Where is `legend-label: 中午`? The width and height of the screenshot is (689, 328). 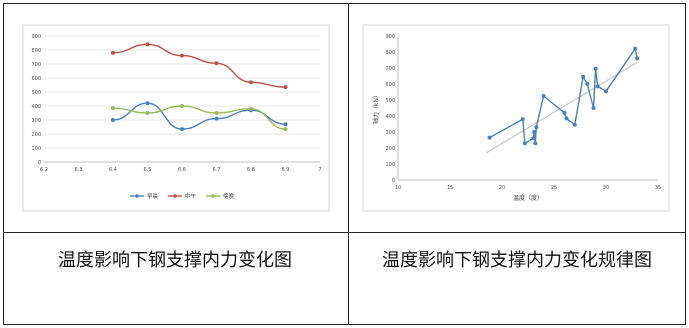 legend-label: 中午 is located at coordinates (191, 196).